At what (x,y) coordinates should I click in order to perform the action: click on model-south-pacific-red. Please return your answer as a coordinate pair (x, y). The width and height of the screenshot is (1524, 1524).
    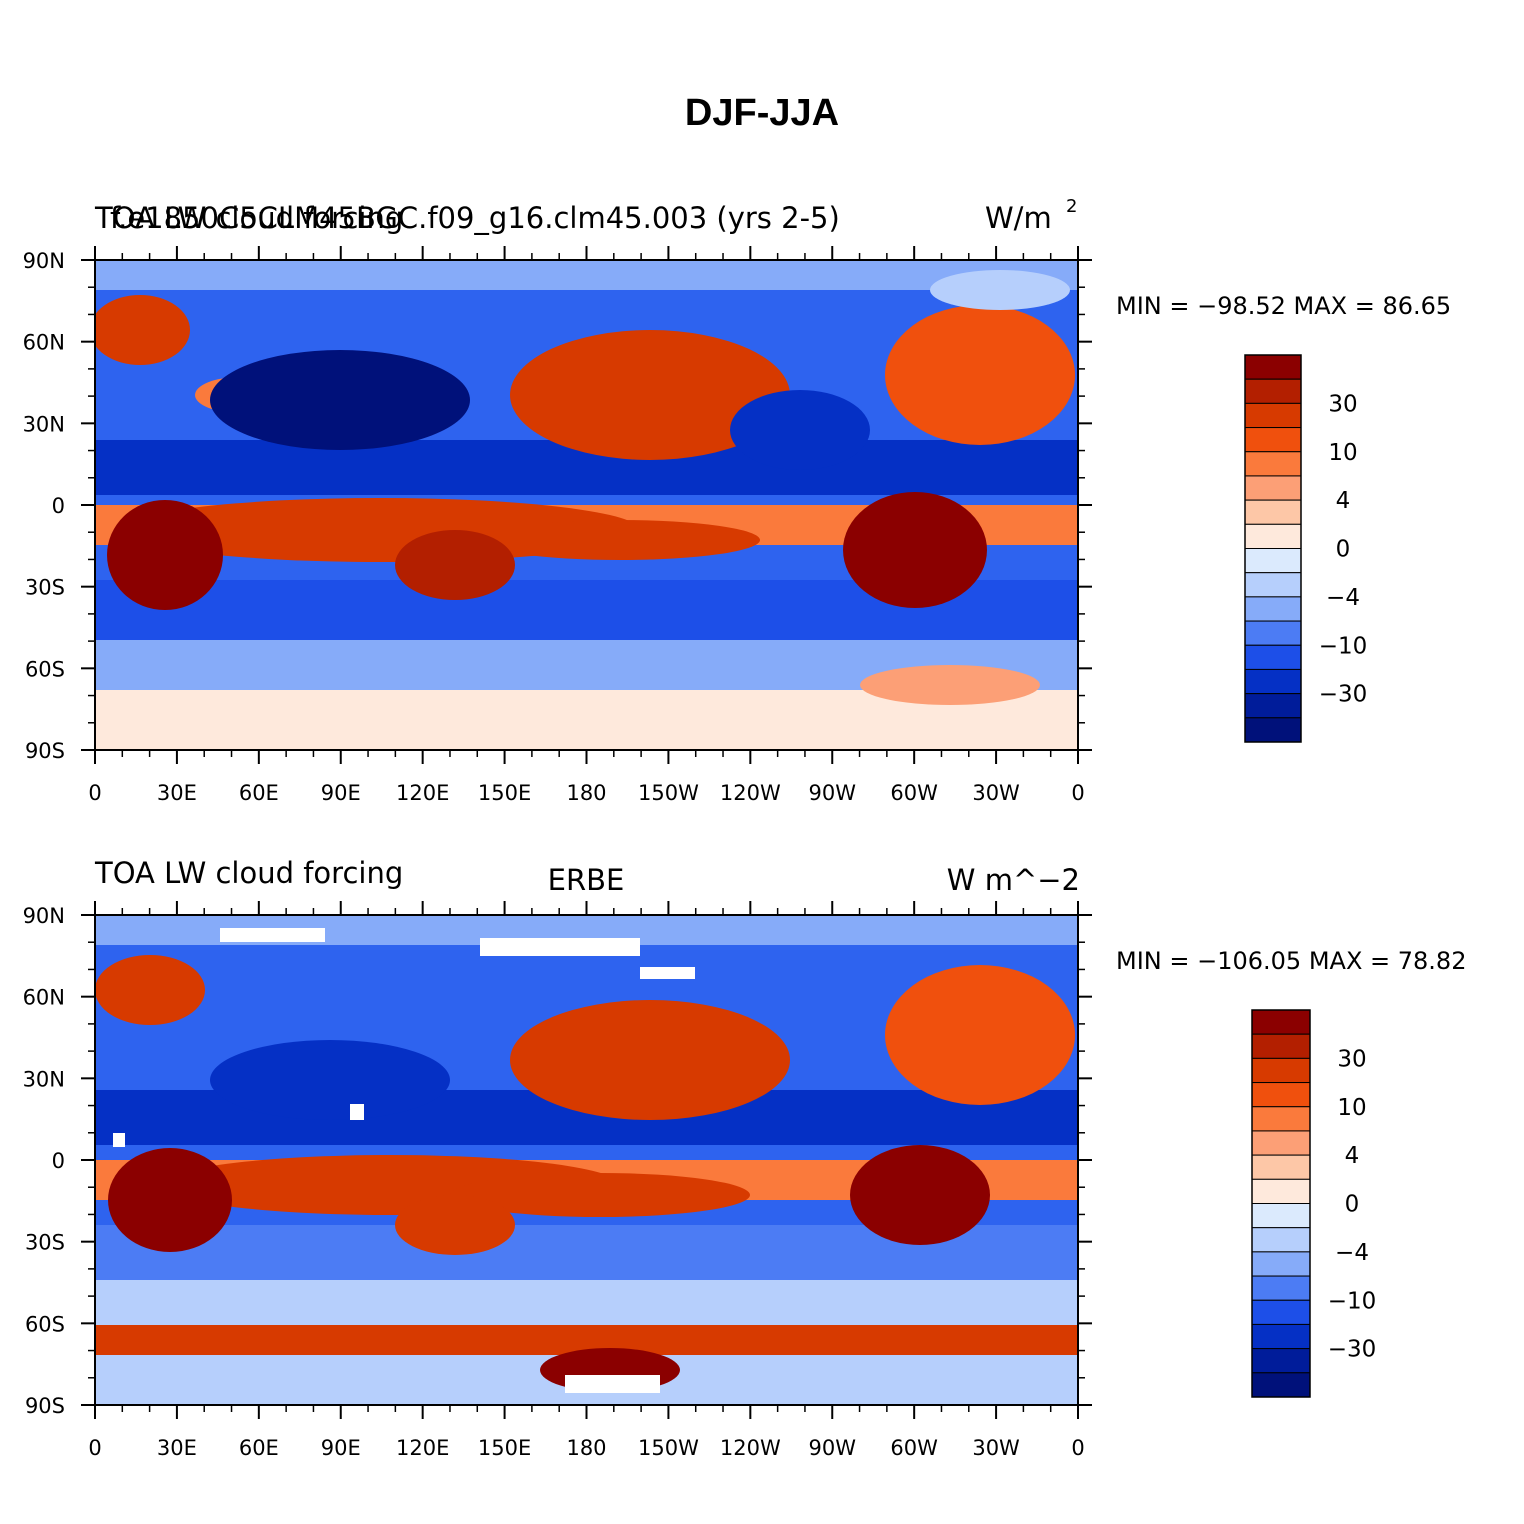
    Looking at the image, I should click on (620, 540).